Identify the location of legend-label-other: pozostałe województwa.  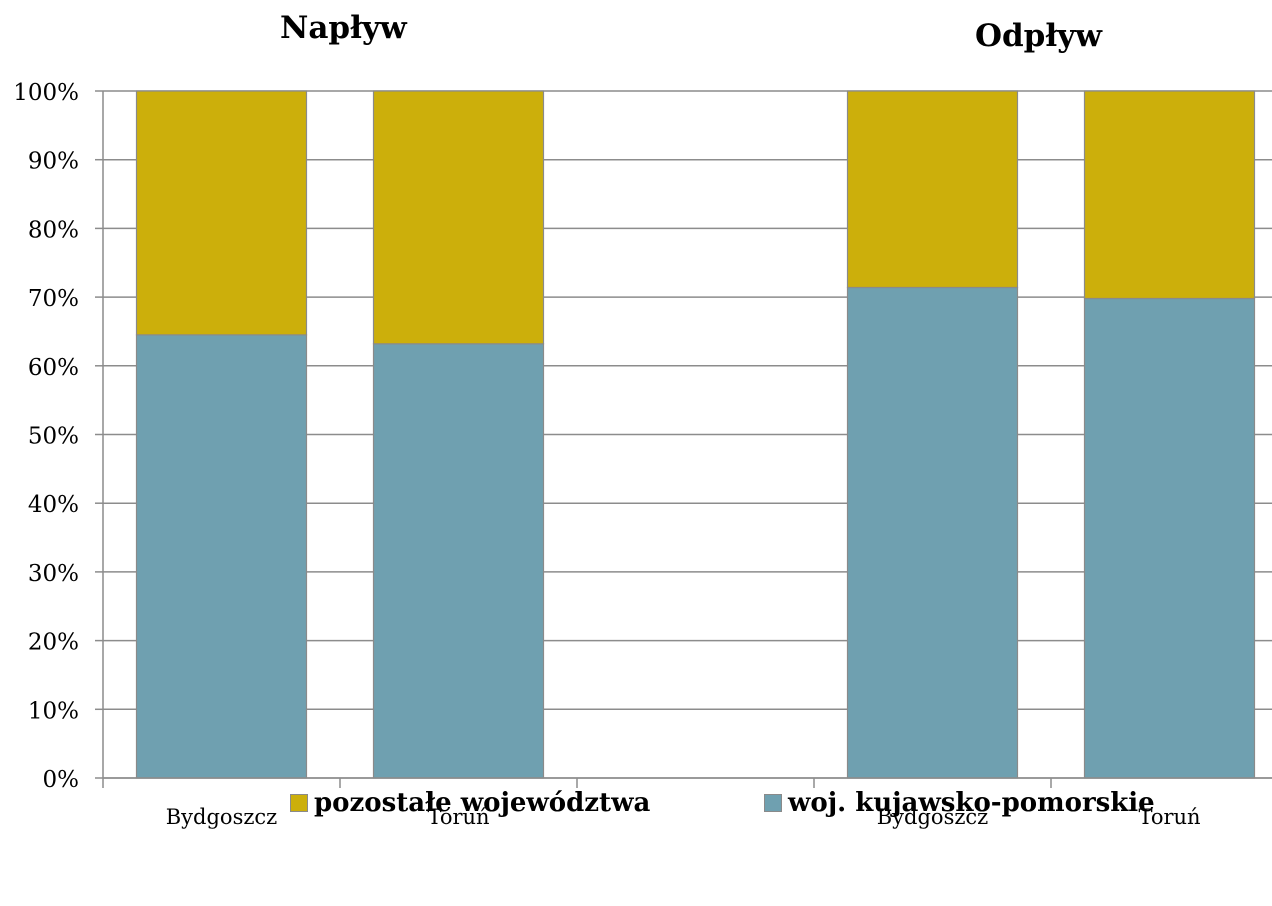
(482, 803).